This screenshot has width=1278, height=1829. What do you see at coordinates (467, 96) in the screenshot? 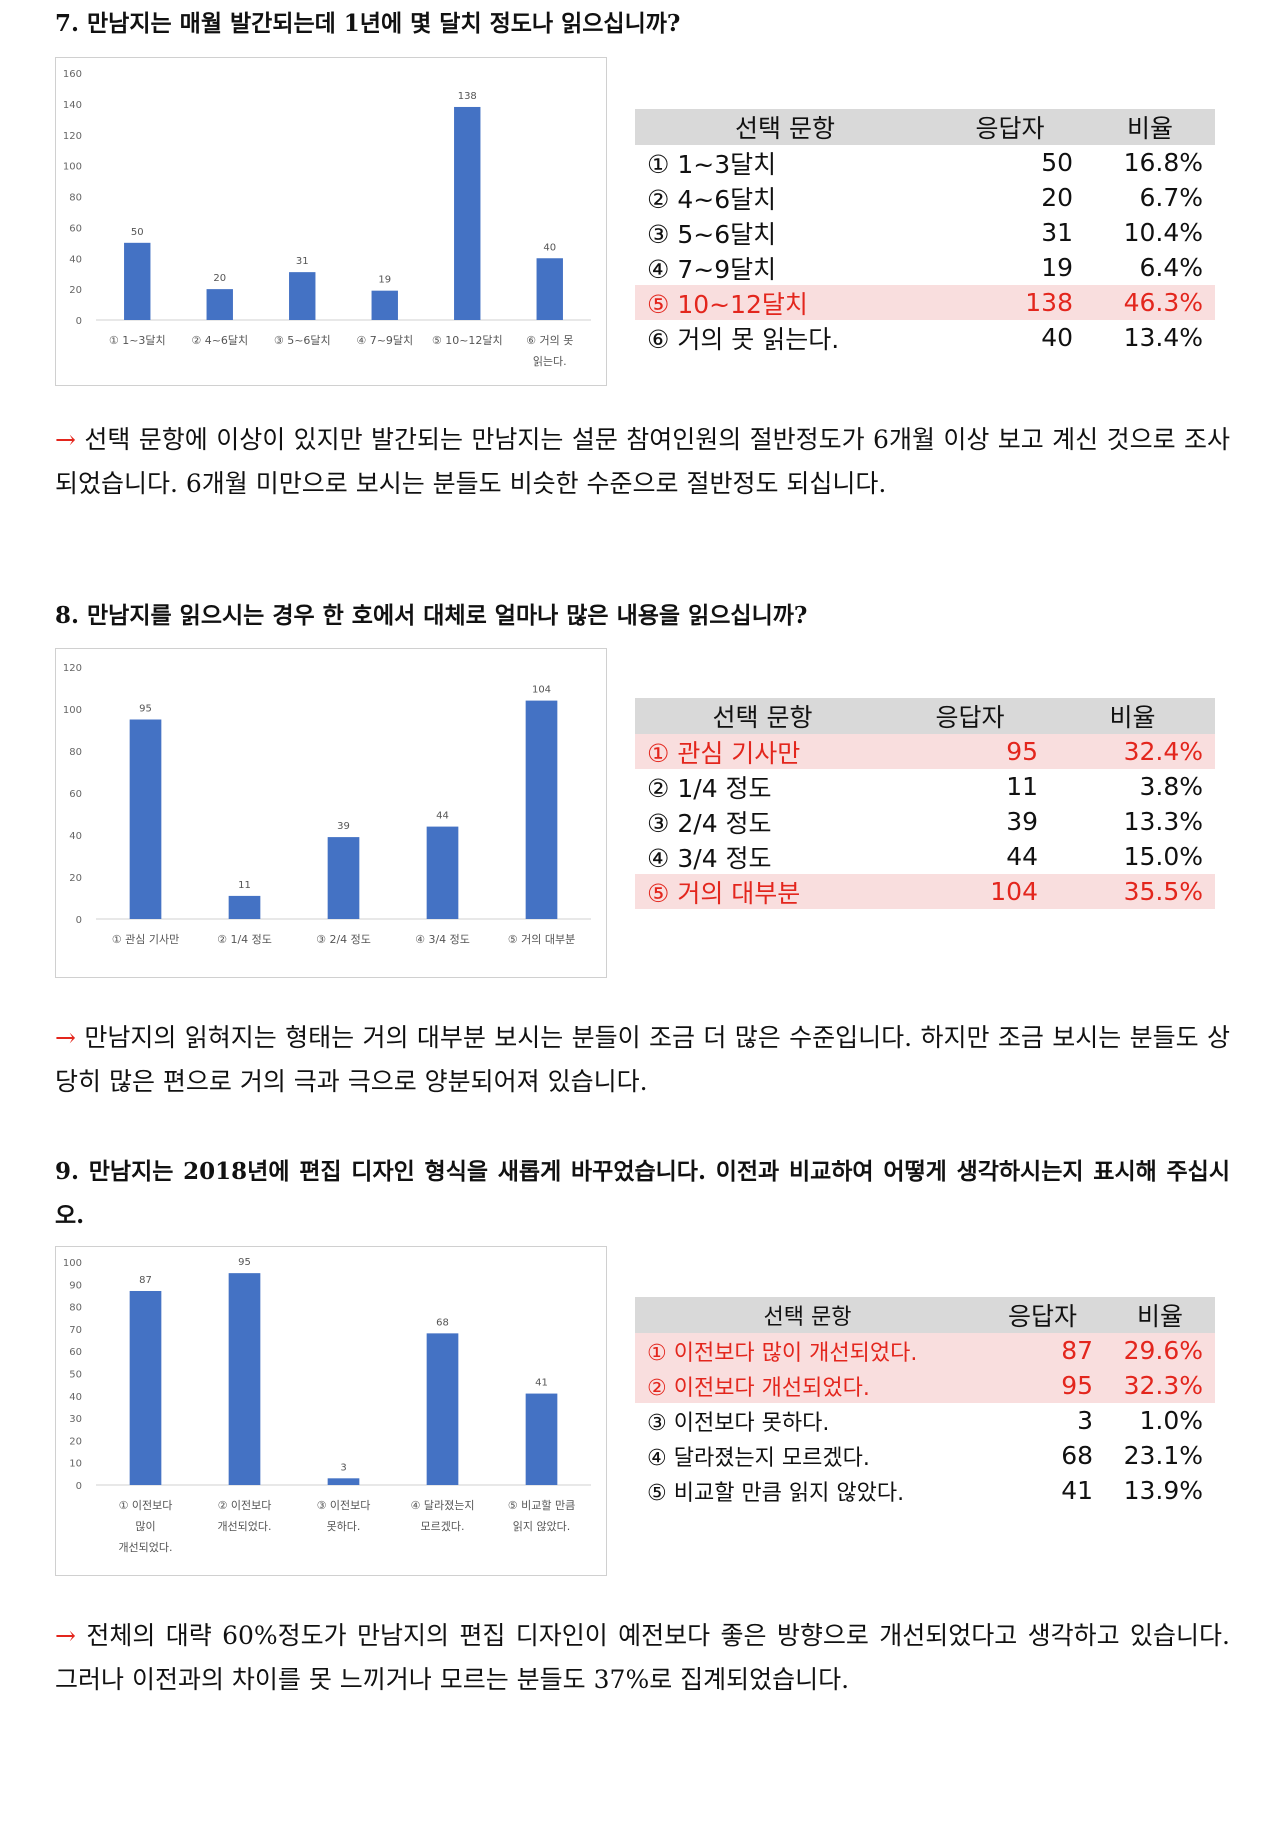
I see `data-label: 138` at bounding box center [467, 96].